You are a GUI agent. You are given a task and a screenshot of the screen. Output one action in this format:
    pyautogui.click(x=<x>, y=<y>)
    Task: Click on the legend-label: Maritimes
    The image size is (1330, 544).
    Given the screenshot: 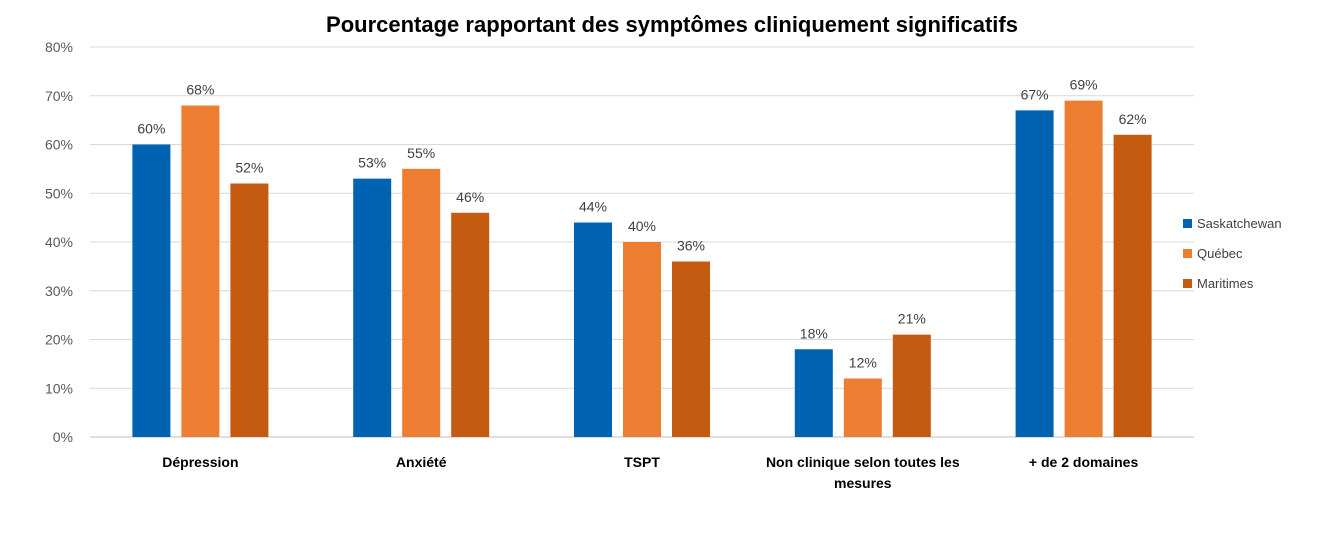 What is the action you would take?
    pyautogui.click(x=1225, y=283)
    